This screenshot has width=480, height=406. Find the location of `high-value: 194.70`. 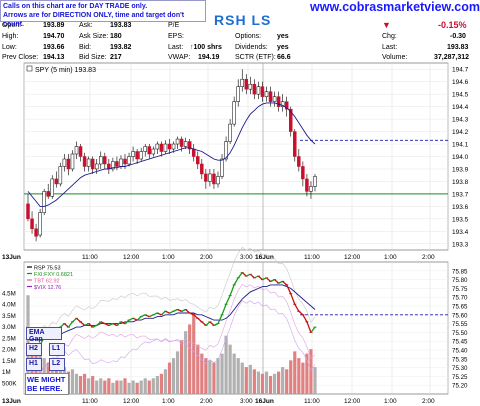

high-value: 194.70 is located at coordinates (54, 36).